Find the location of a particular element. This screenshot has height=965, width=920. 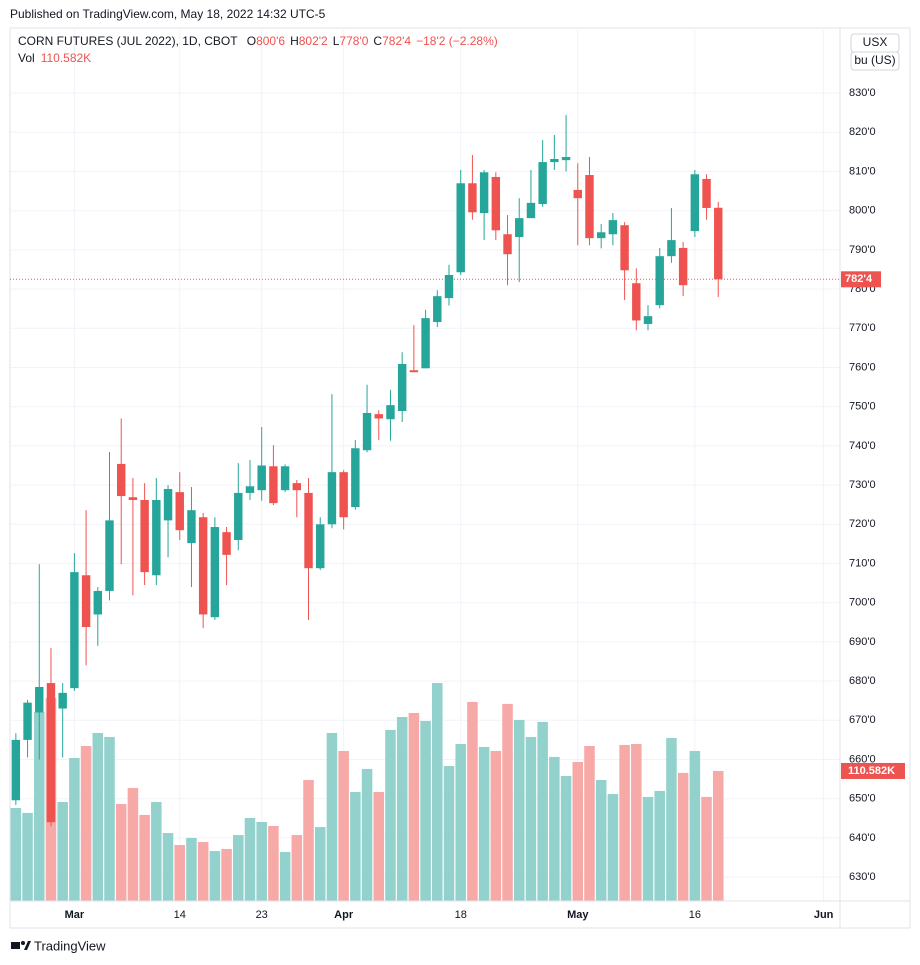

x-tick-label: 14 is located at coordinates (180, 915).